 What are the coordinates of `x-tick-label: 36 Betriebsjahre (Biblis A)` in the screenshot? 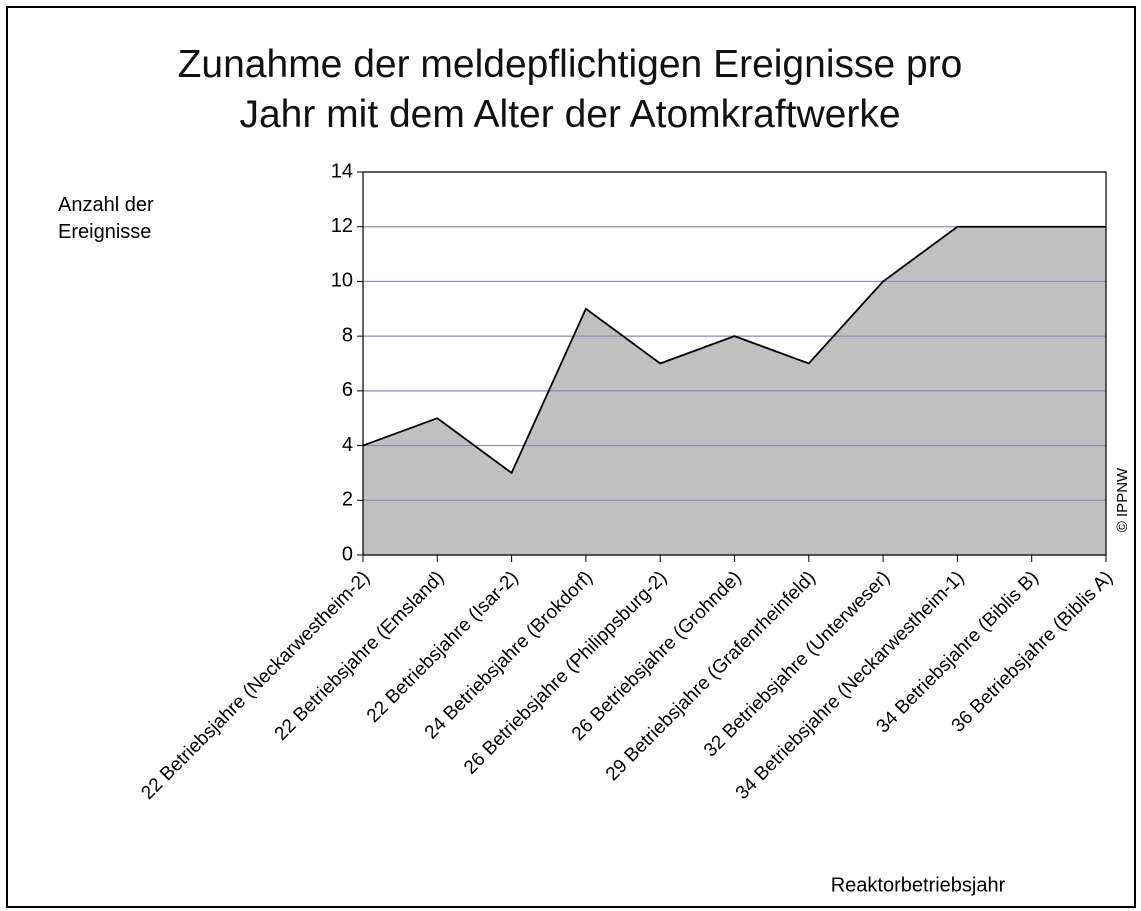 It's located at (1032, 651).